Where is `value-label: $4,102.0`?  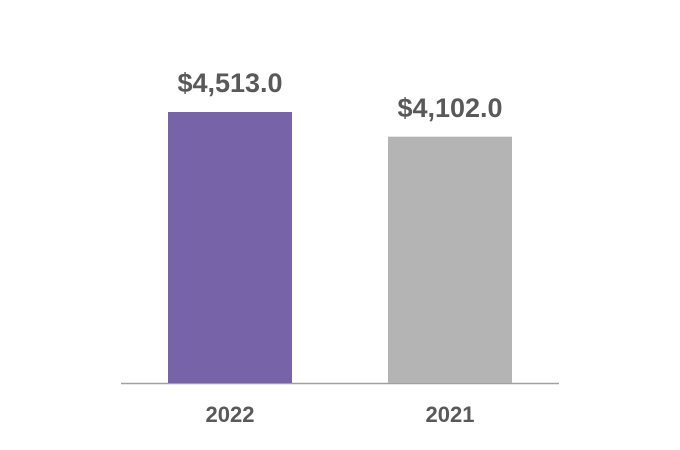 value-label: $4,102.0 is located at coordinates (449, 108).